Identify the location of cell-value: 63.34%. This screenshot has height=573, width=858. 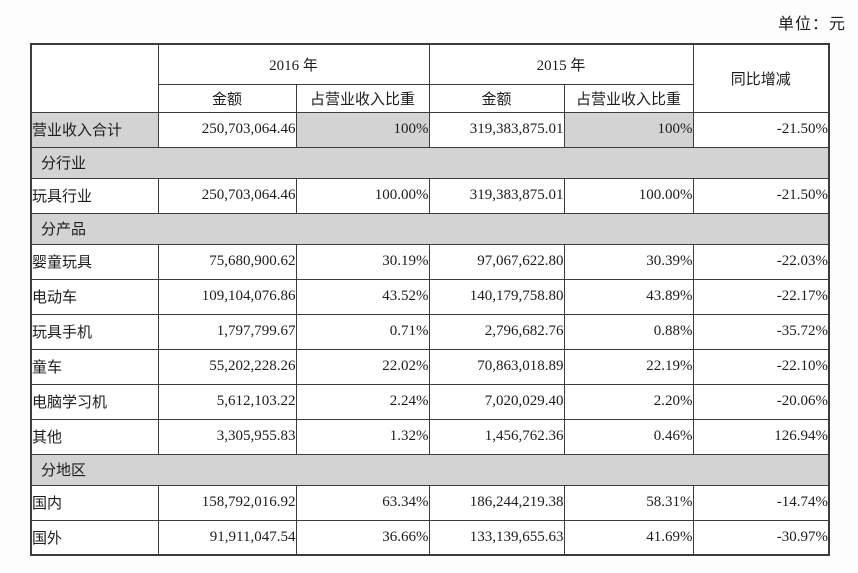
(362, 502).